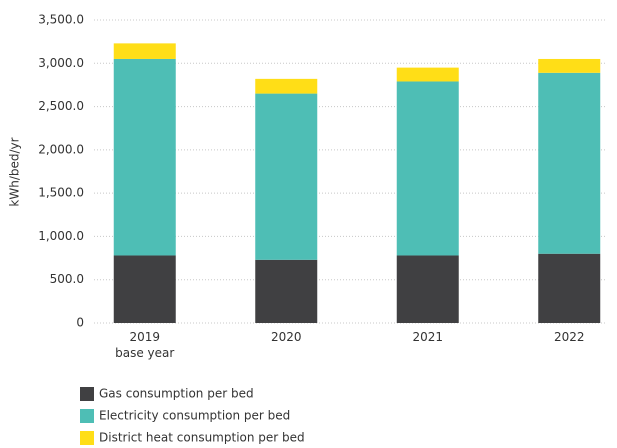 The width and height of the screenshot is (617, 448). Describe the element at coordinates (61, 149) in the screenshot. I see `y-tick-label: 2,000.0` at that location.